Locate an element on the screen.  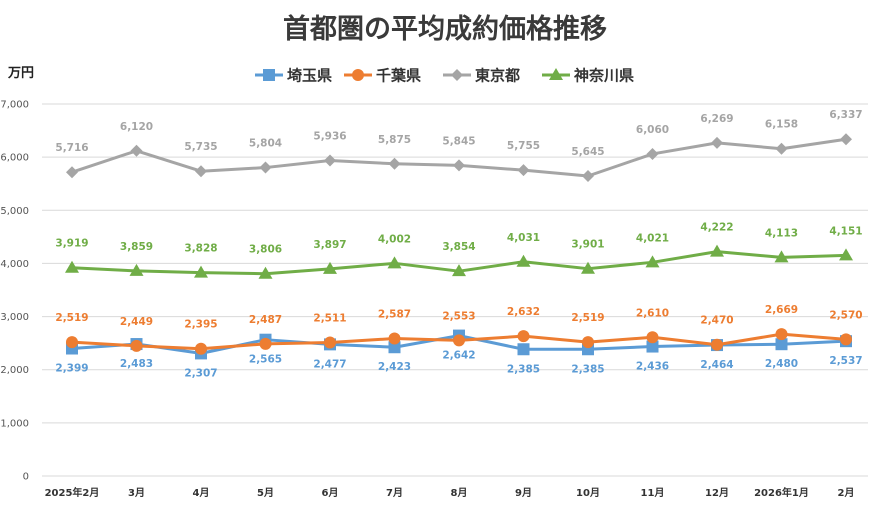
data-label: 5,735 is located at coordinates (200, 147).